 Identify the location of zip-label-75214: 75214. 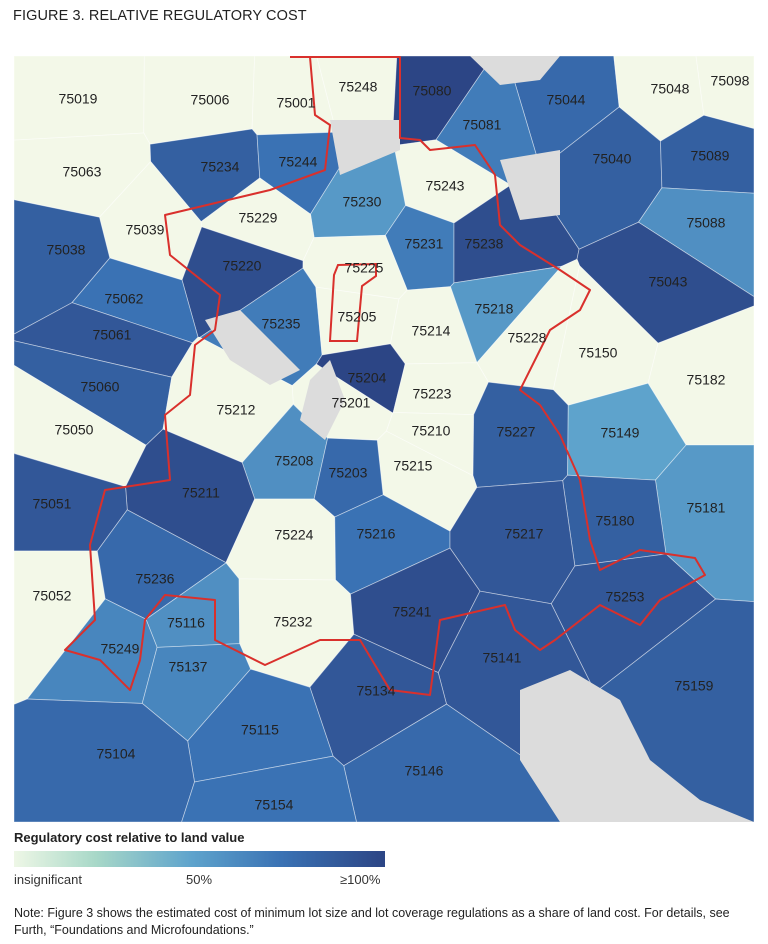
(431, 331).